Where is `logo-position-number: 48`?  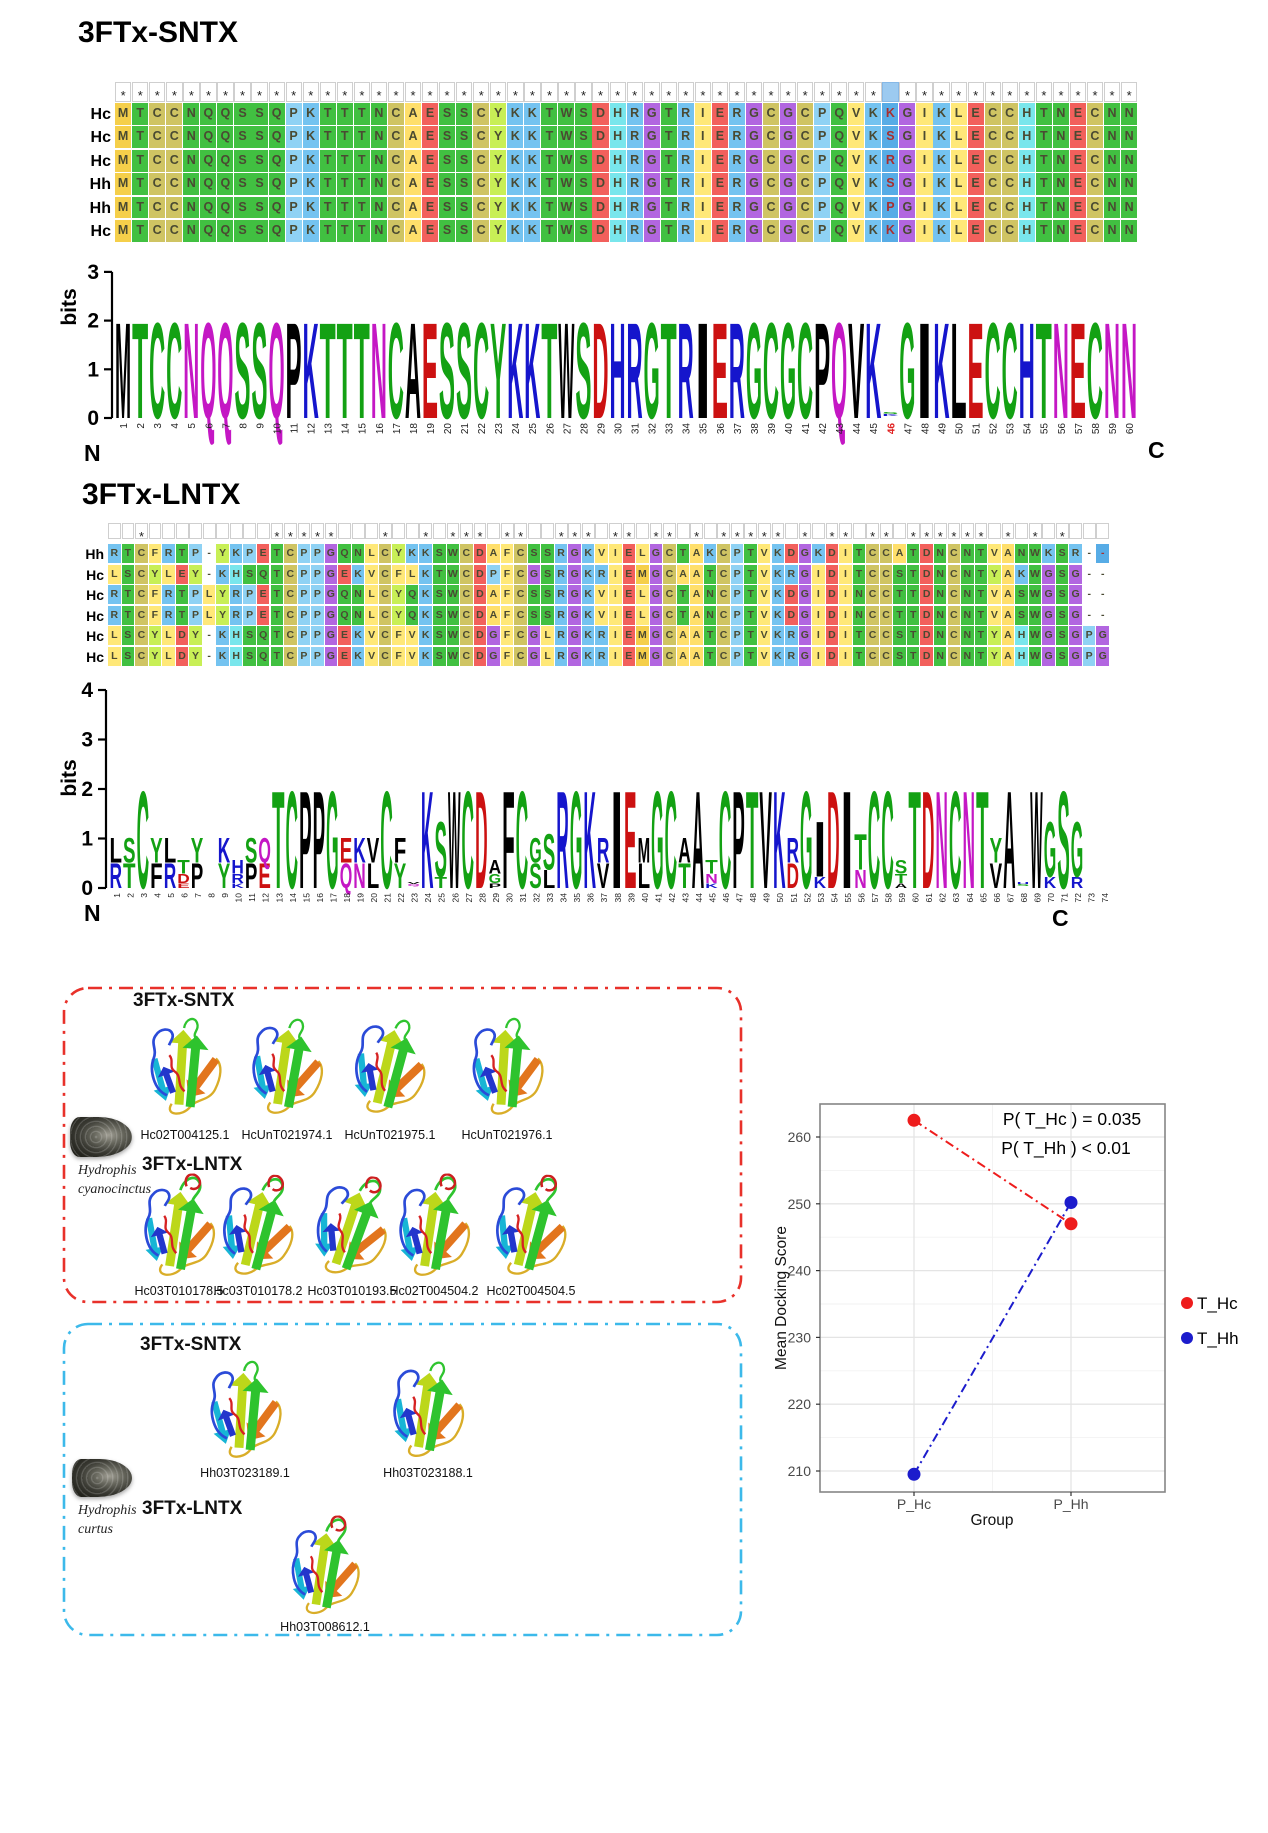
logo-position-number: 48 is located at coordinates (753, 898).